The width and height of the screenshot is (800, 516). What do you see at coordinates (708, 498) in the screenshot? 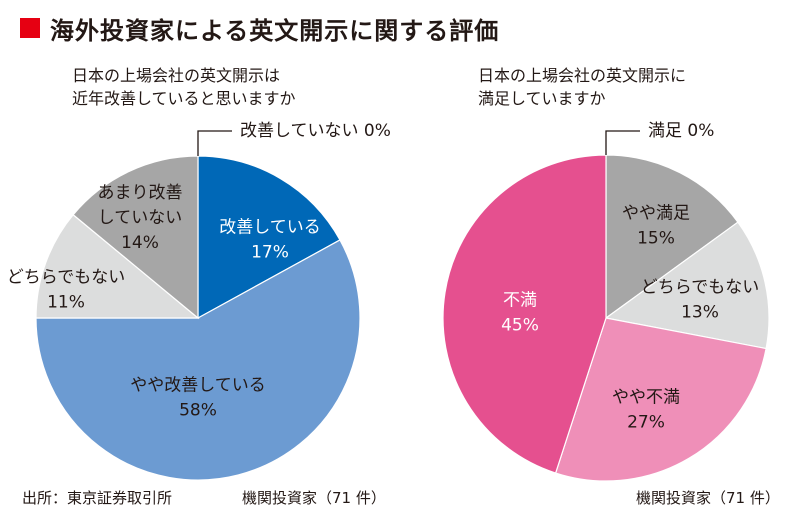
I see `right-sample-note: 機関投資家（71 件）` at bounding box center [708, 498].